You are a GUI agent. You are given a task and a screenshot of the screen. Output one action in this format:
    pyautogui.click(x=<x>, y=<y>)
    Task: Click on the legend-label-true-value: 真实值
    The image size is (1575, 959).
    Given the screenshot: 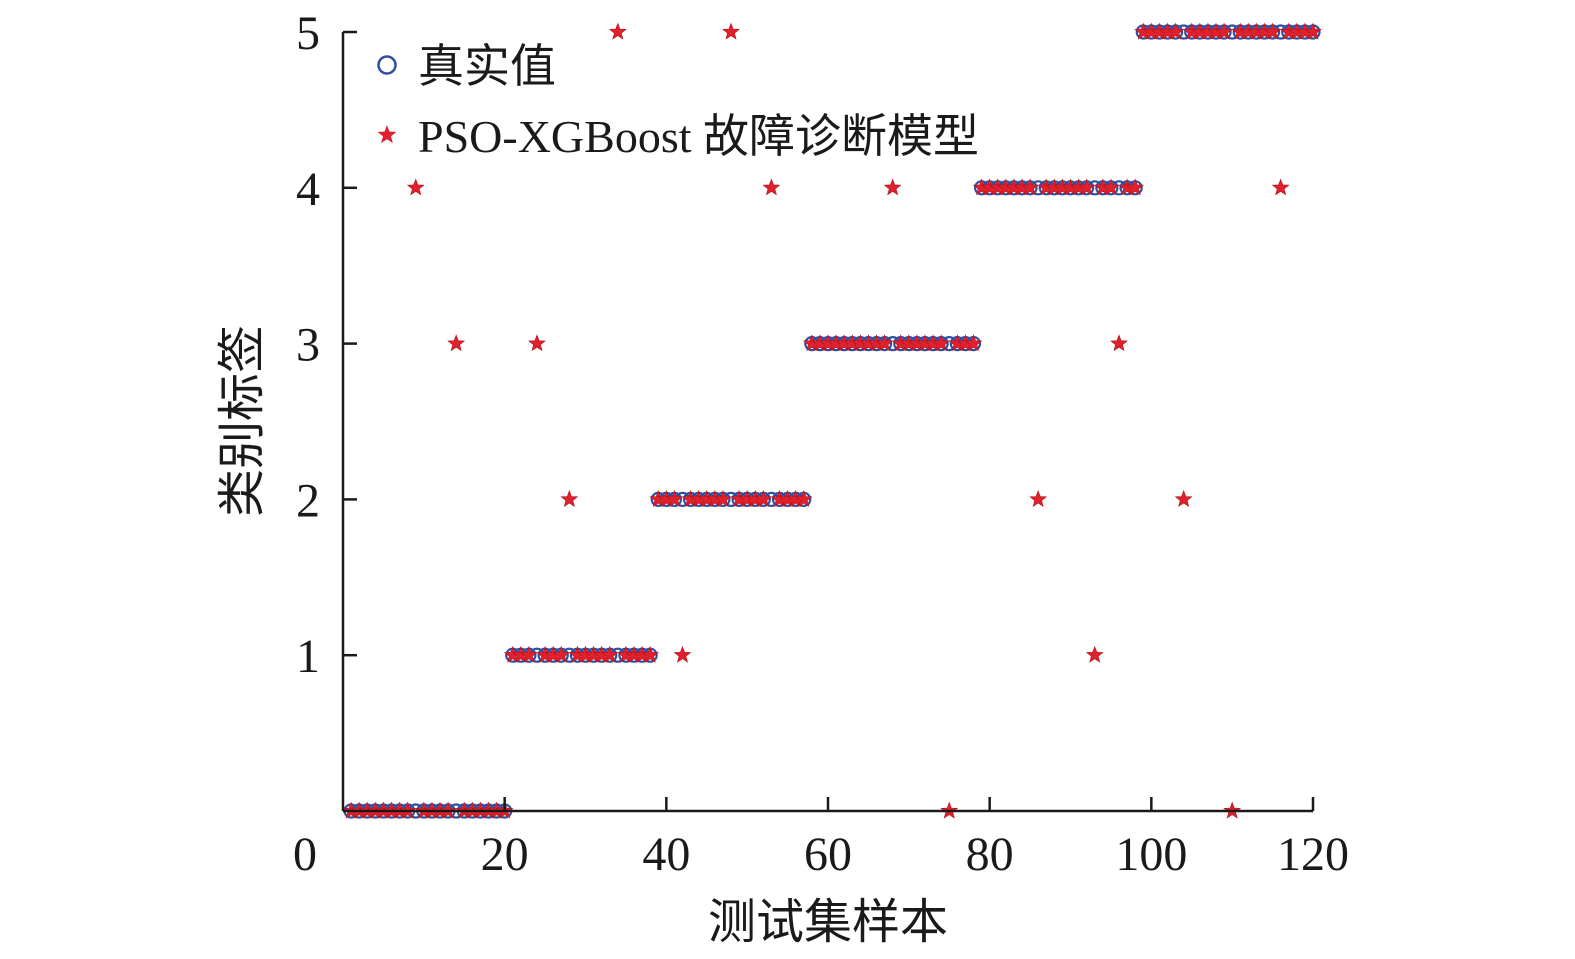 What is the action you would take?
    pyautogui.click(x=487, y=66)
    